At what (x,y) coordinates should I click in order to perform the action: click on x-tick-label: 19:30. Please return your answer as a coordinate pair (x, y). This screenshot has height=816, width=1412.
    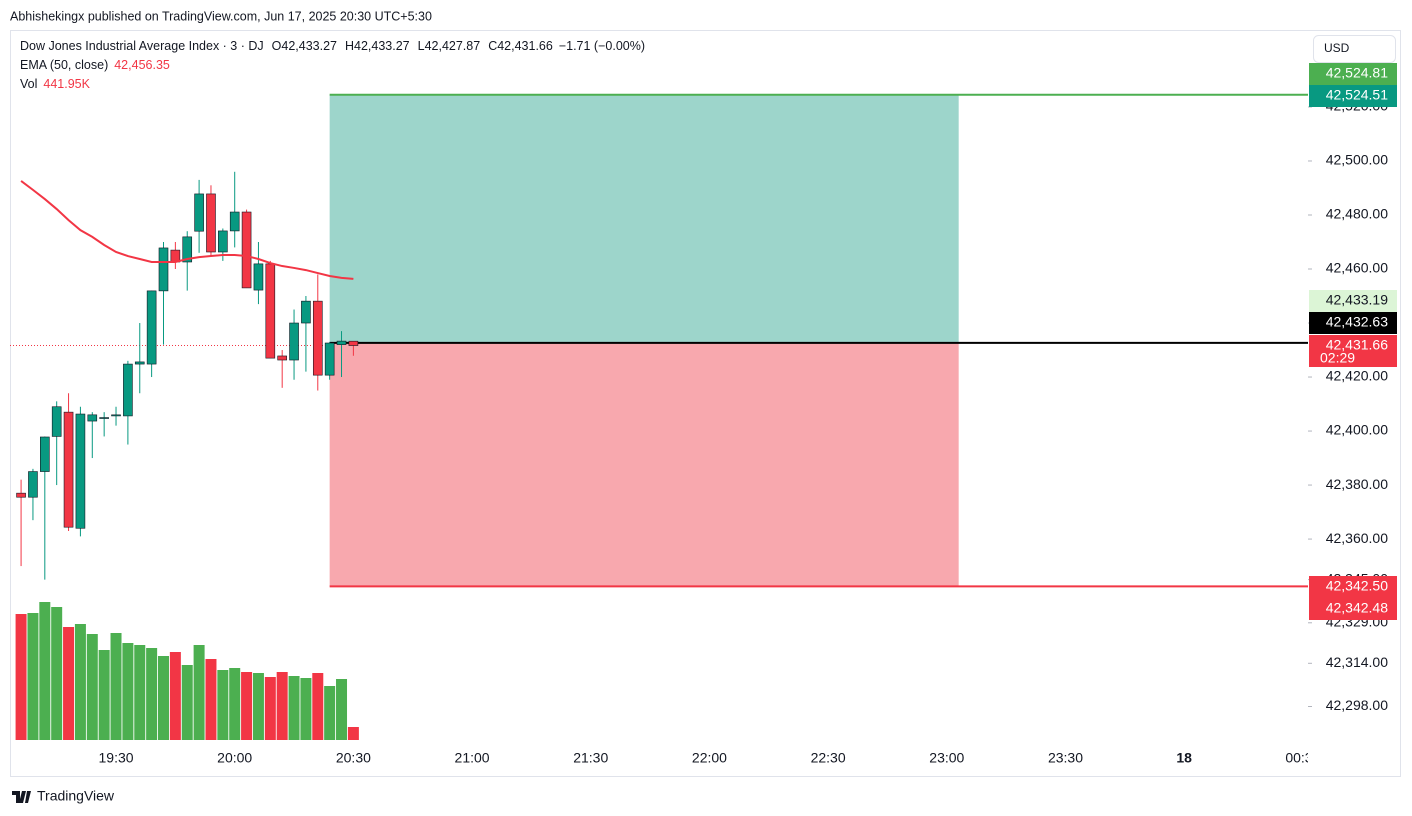
    Looking at the image, I should click on (116, 758).